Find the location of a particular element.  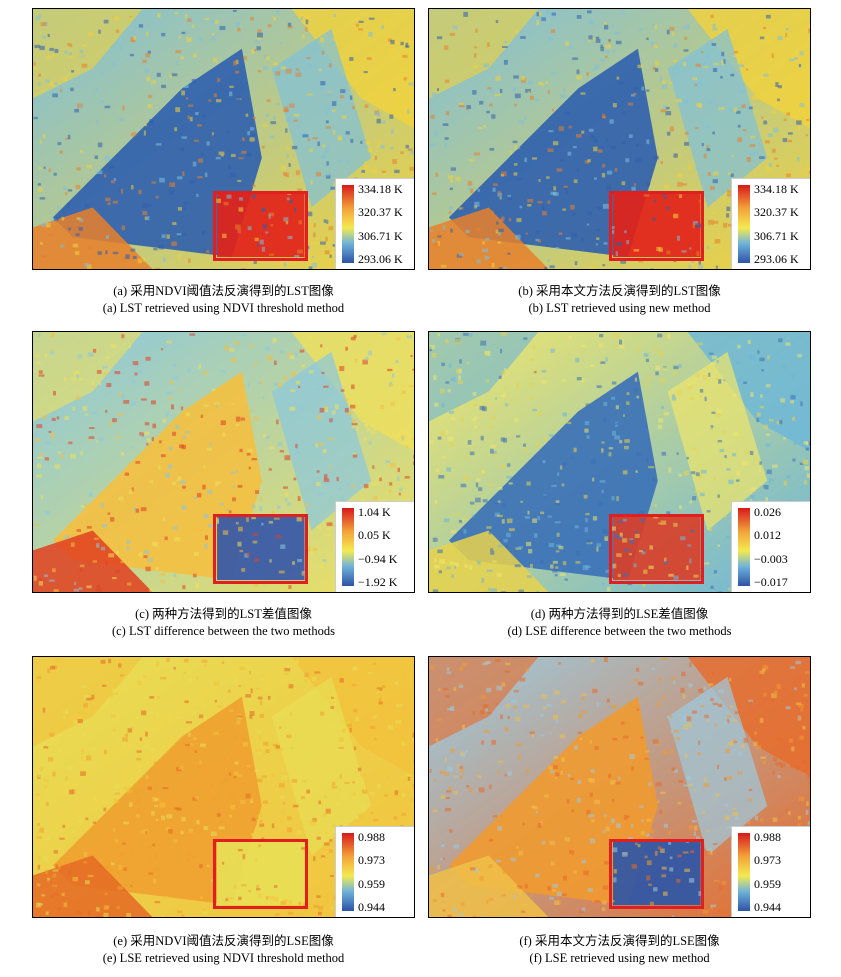

caption-chinese: (e) 采用NDVI阈值法反演得到的LSE图像 is located at coordinates (223, 941).